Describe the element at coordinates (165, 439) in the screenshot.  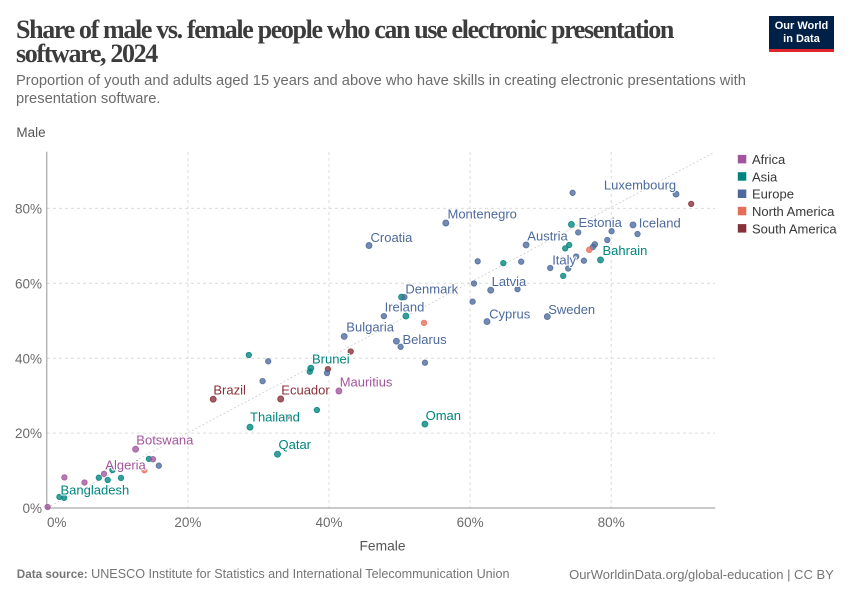
I see `svg-text: Botswana` at that location.